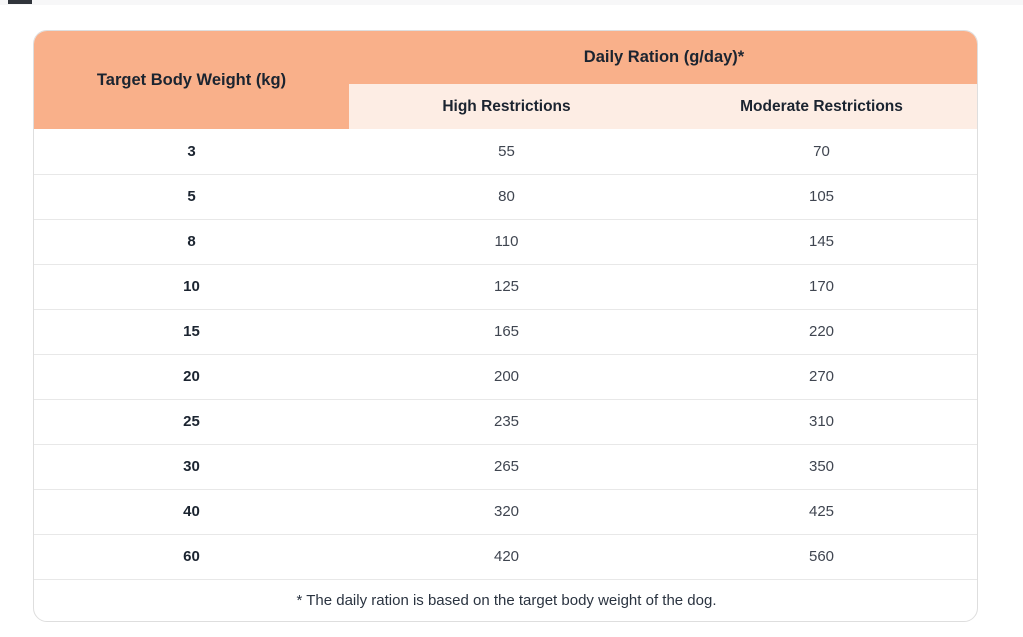 The image size is (1023, 637). I want to click on table-row: 10 125 170, so click(505, 287).